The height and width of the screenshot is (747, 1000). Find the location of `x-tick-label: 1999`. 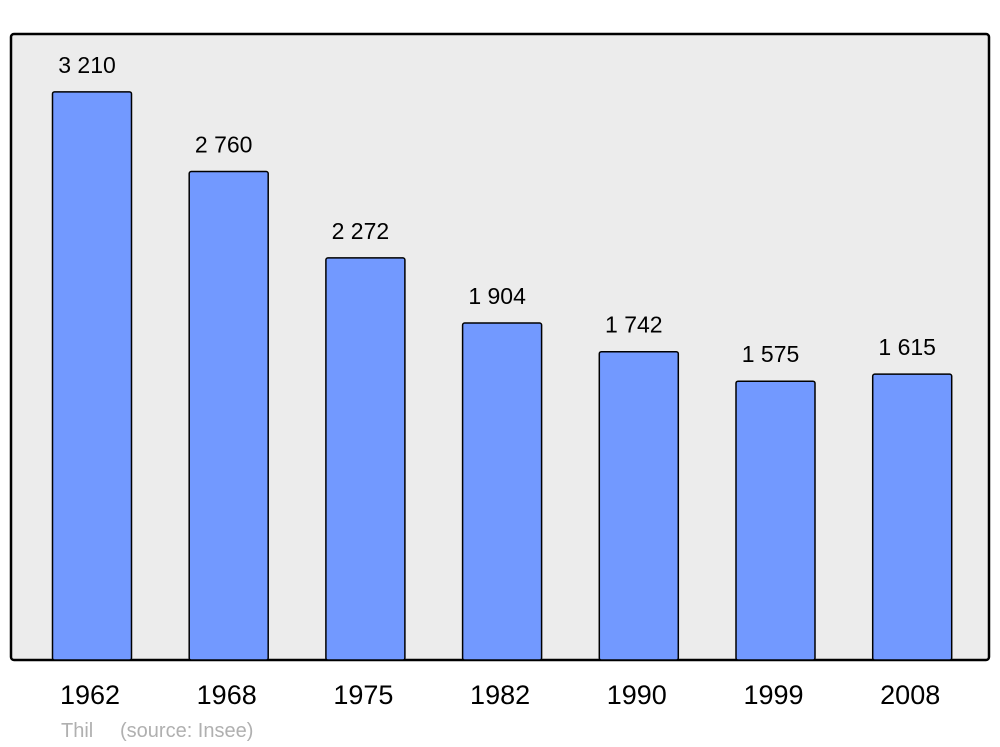

x-tick-label: 1999 is located at coordinates (773, 695).